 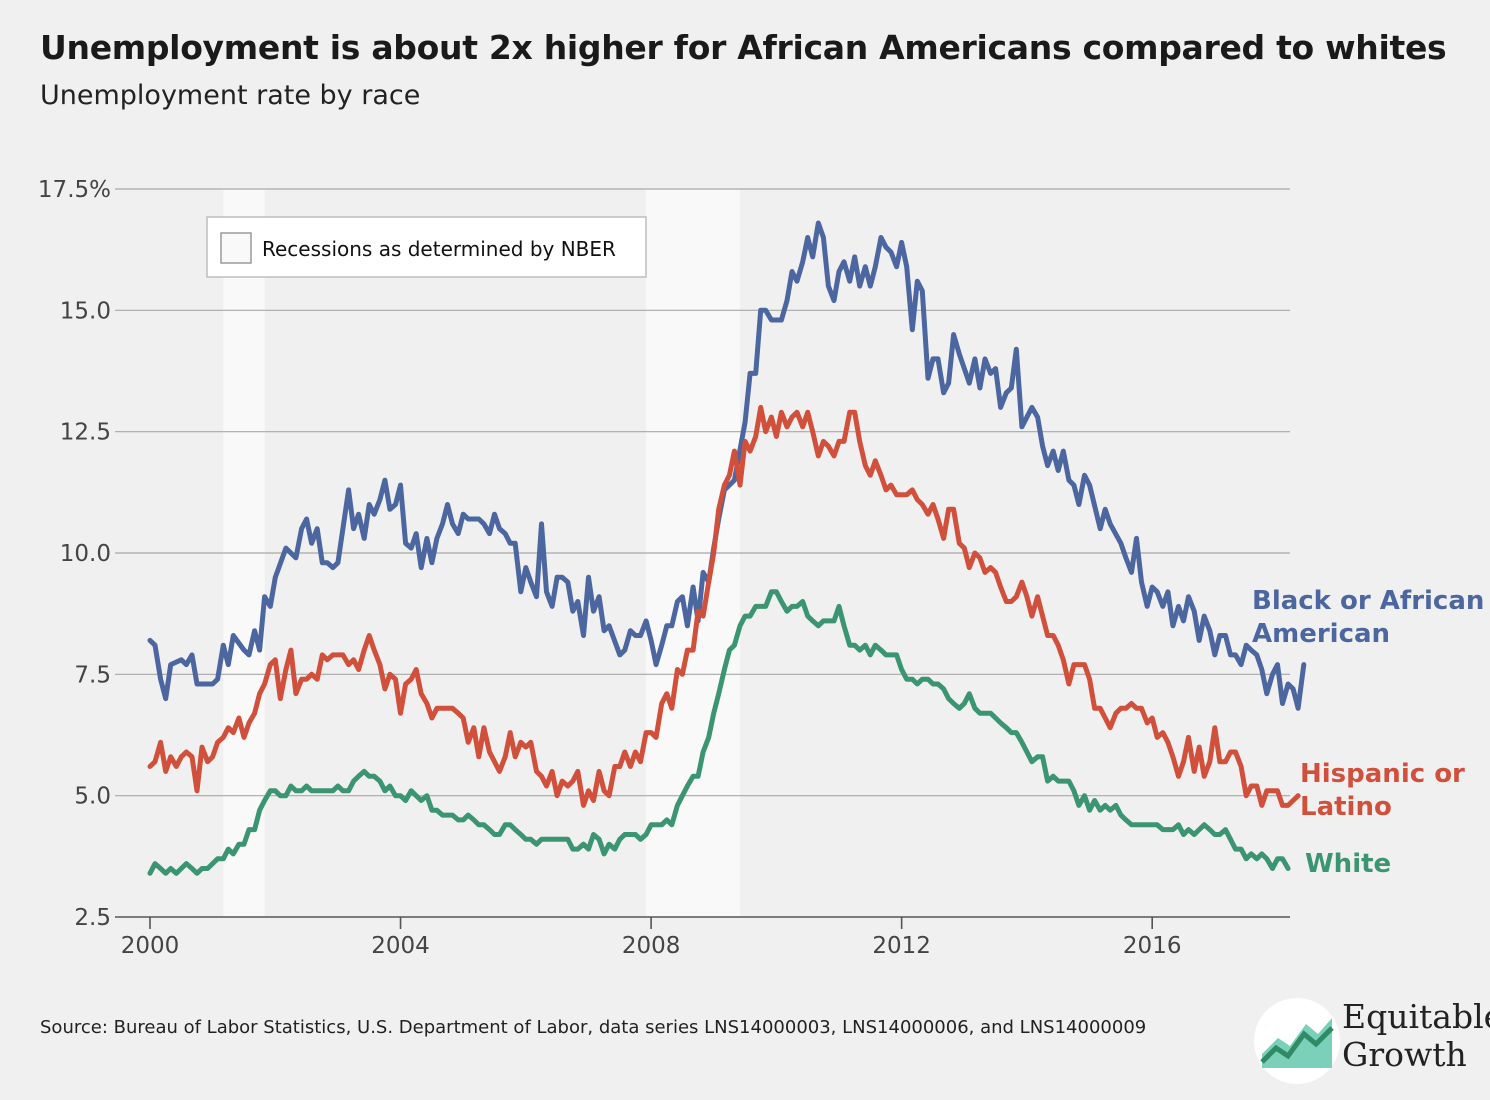 What do you see at coordinates (1152, 946) in the screenshot?
I see `x-tick-label: 2016` at bounding box center [1152, 946].